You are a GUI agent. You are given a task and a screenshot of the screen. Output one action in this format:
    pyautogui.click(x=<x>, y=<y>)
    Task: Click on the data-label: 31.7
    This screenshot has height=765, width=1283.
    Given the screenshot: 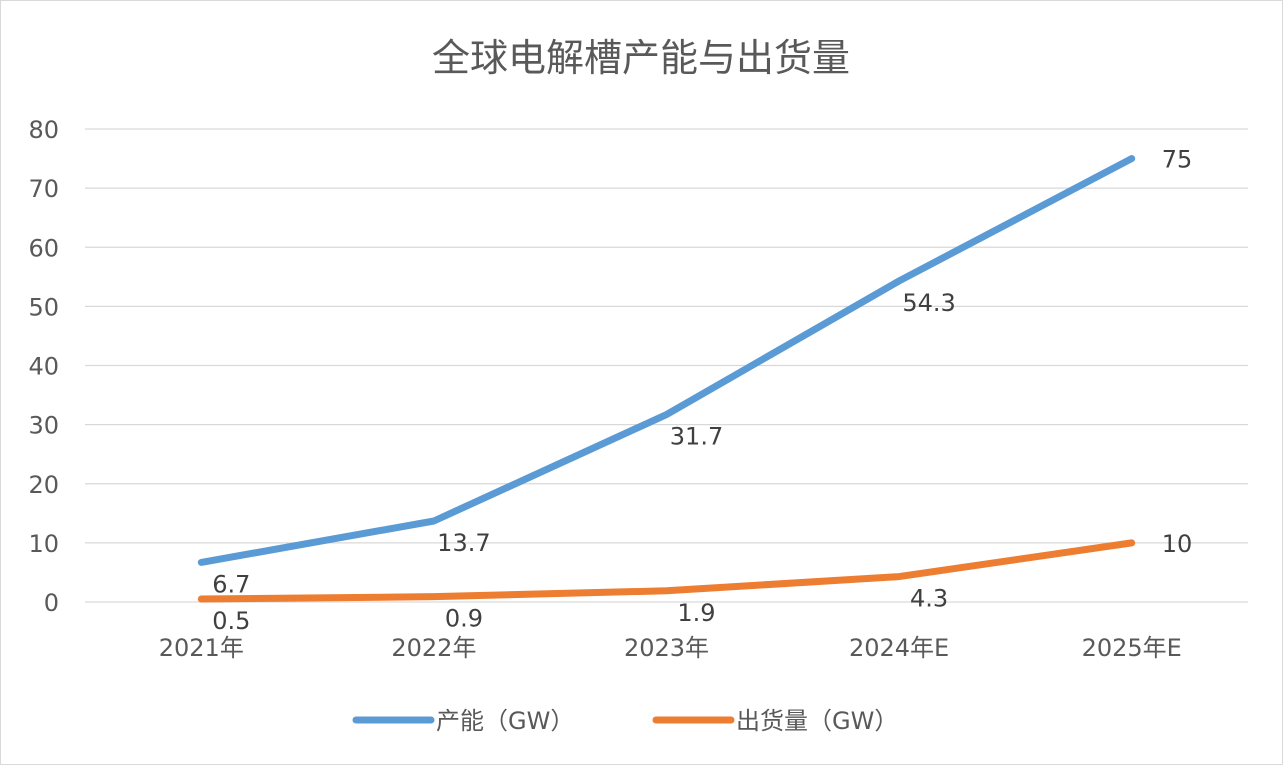 What is the action you would take?
    pyautogui.click(x=696, y=437)
    